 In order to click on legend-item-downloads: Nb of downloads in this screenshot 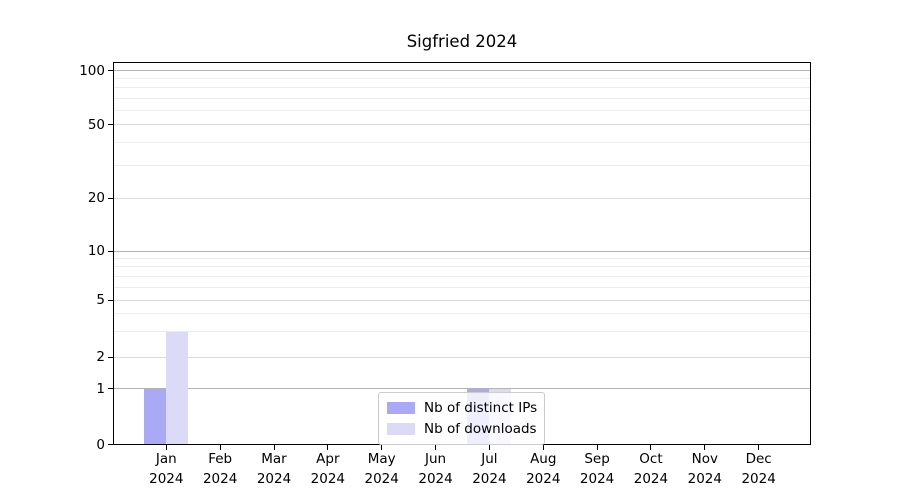, I will do `click(462, 429)`.